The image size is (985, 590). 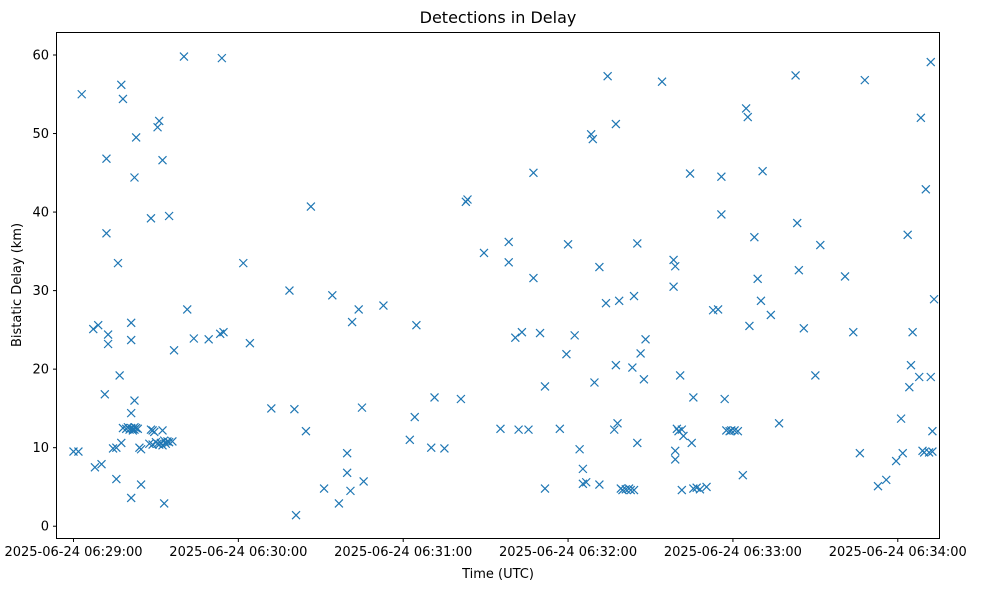 What do you see at coordinates (497, 574) in the screenshot?
I see `x-axis-label: Time (UTC)` at bounding box center [497, 574].